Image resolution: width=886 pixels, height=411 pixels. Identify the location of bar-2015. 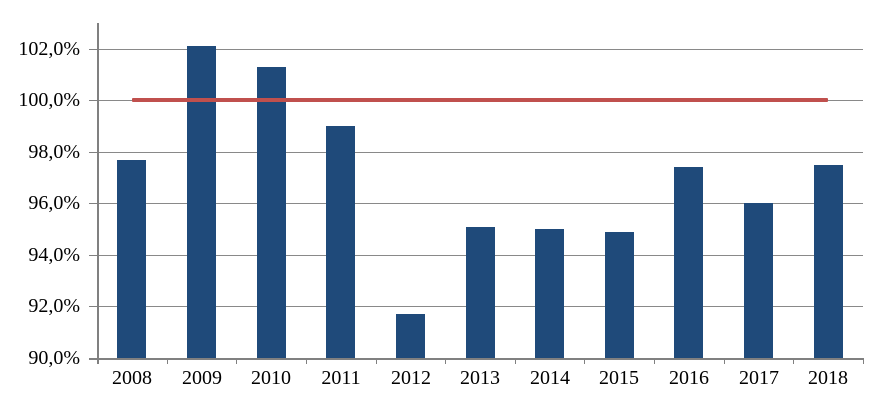
(619, 294).